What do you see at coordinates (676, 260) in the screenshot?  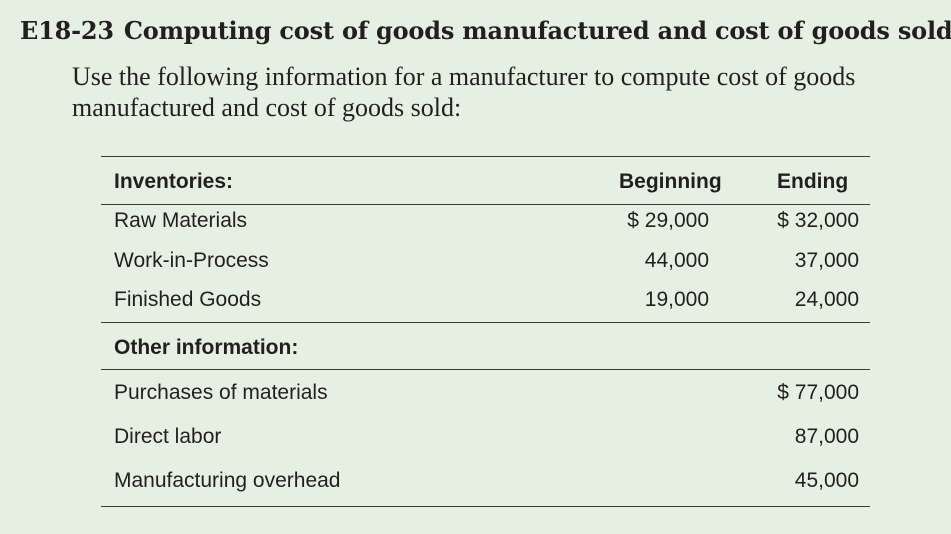 I see `beginning-value: 44,000` at bounding box center [676, 260].